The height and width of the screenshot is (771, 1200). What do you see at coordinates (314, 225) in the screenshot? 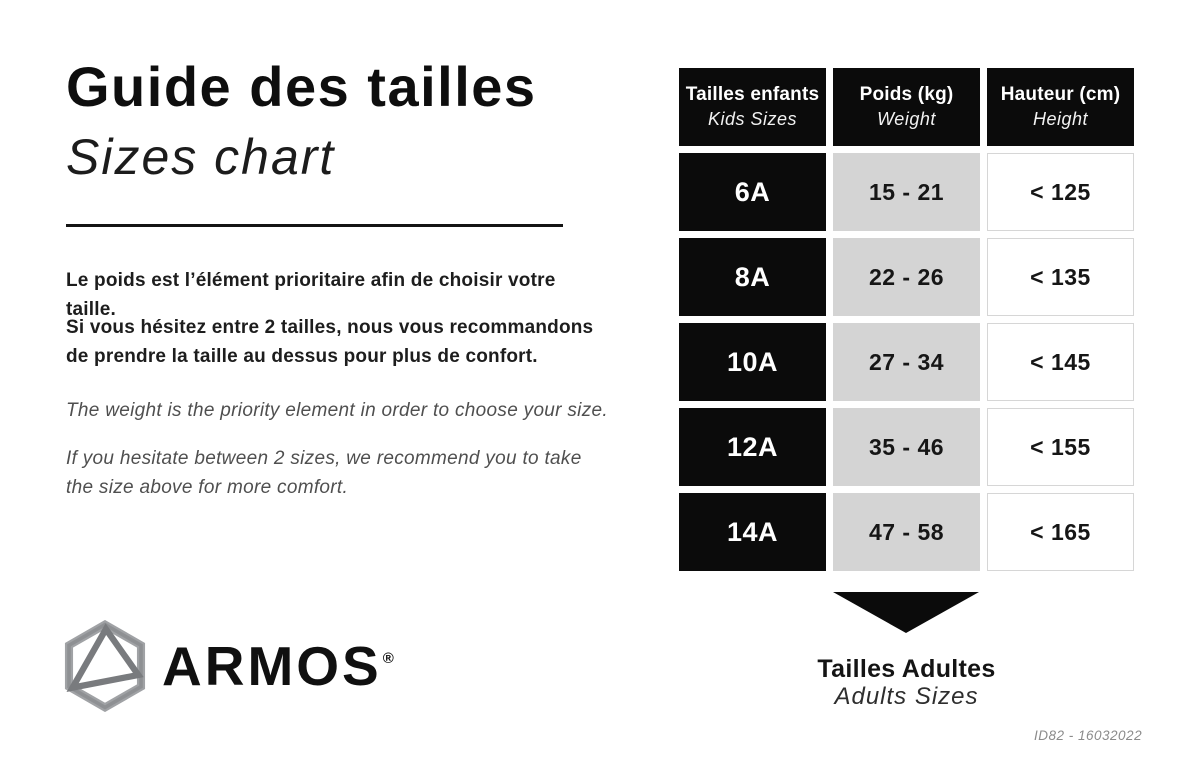
I see `divider` at bounding box center [314, 225].